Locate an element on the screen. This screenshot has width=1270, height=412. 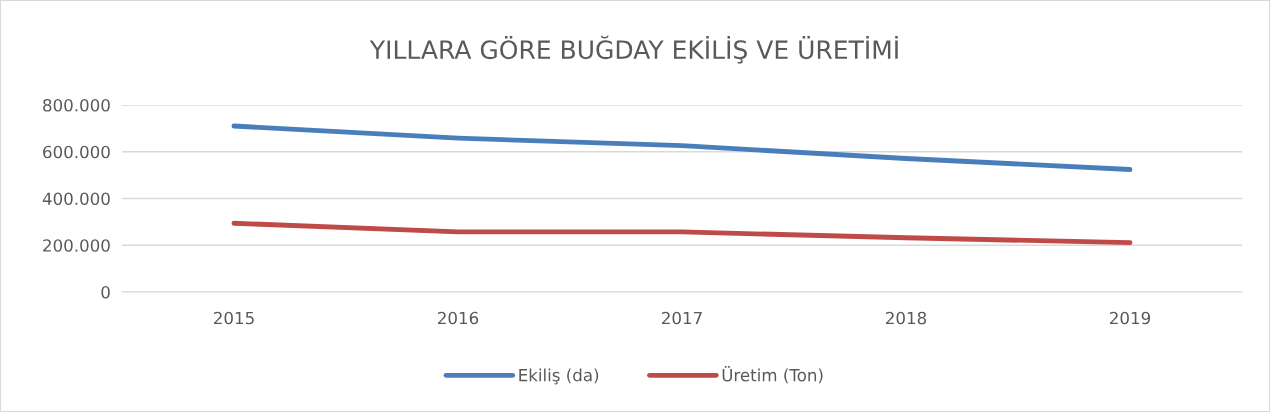
legend-label: Üretim (Ton) is located at coordinates (772, 374).